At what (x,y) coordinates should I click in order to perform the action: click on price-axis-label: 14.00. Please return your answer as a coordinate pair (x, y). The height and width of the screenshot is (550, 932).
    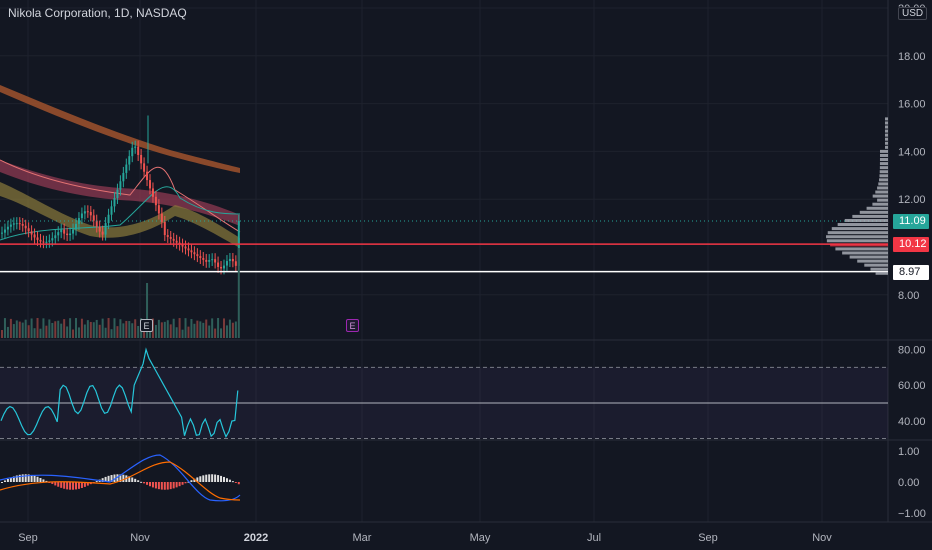
    Looking at the image, I should click on (912, 152).